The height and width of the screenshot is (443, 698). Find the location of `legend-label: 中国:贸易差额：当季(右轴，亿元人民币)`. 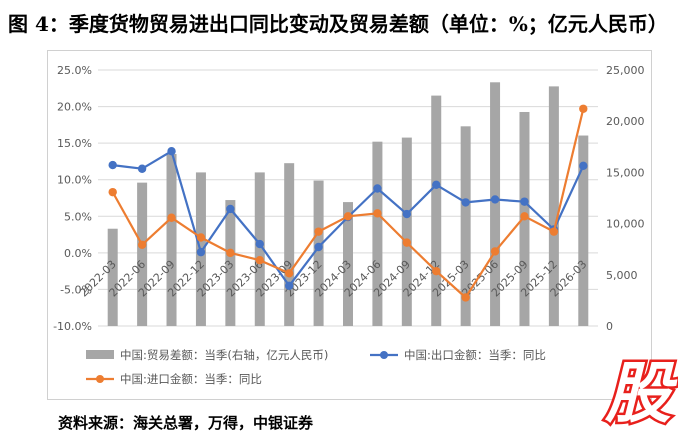

legend-label: 中国:贸易差额：当季(右轴，亿元人民币) is located at coordinates (224, 355).